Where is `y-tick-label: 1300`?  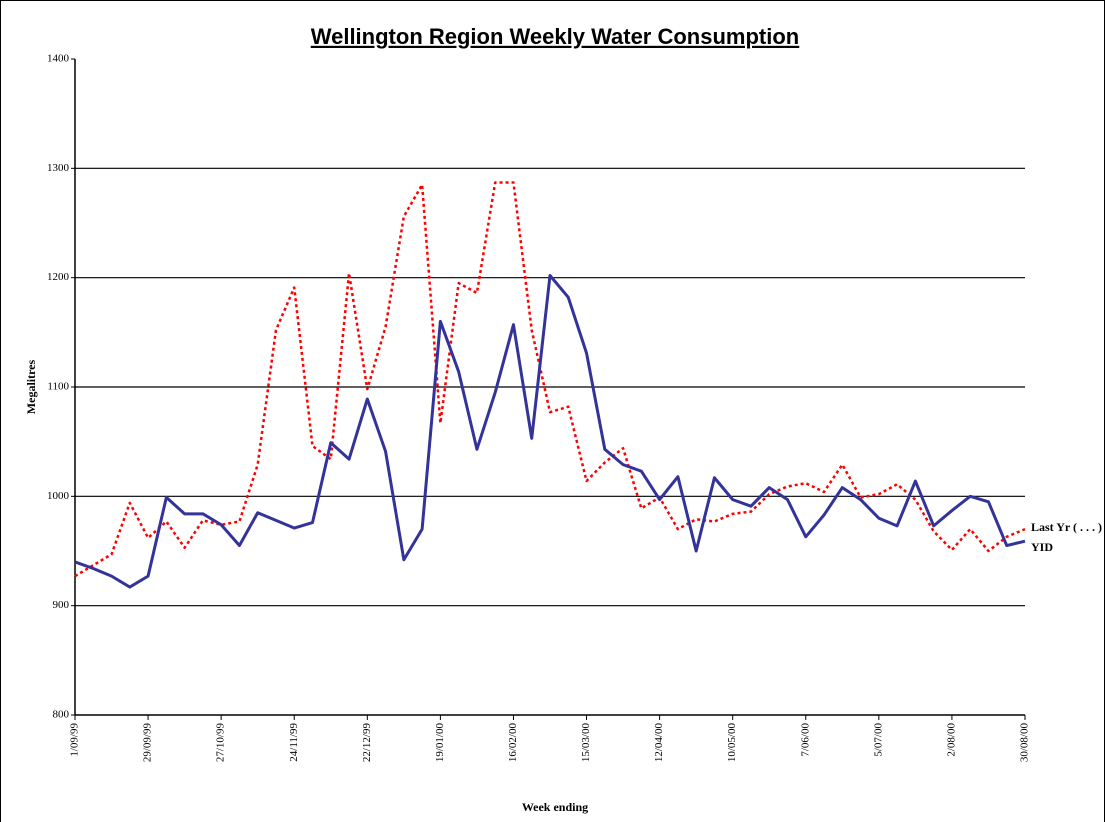
y-tick-label: 1300 is located at coordinates (58, 168).